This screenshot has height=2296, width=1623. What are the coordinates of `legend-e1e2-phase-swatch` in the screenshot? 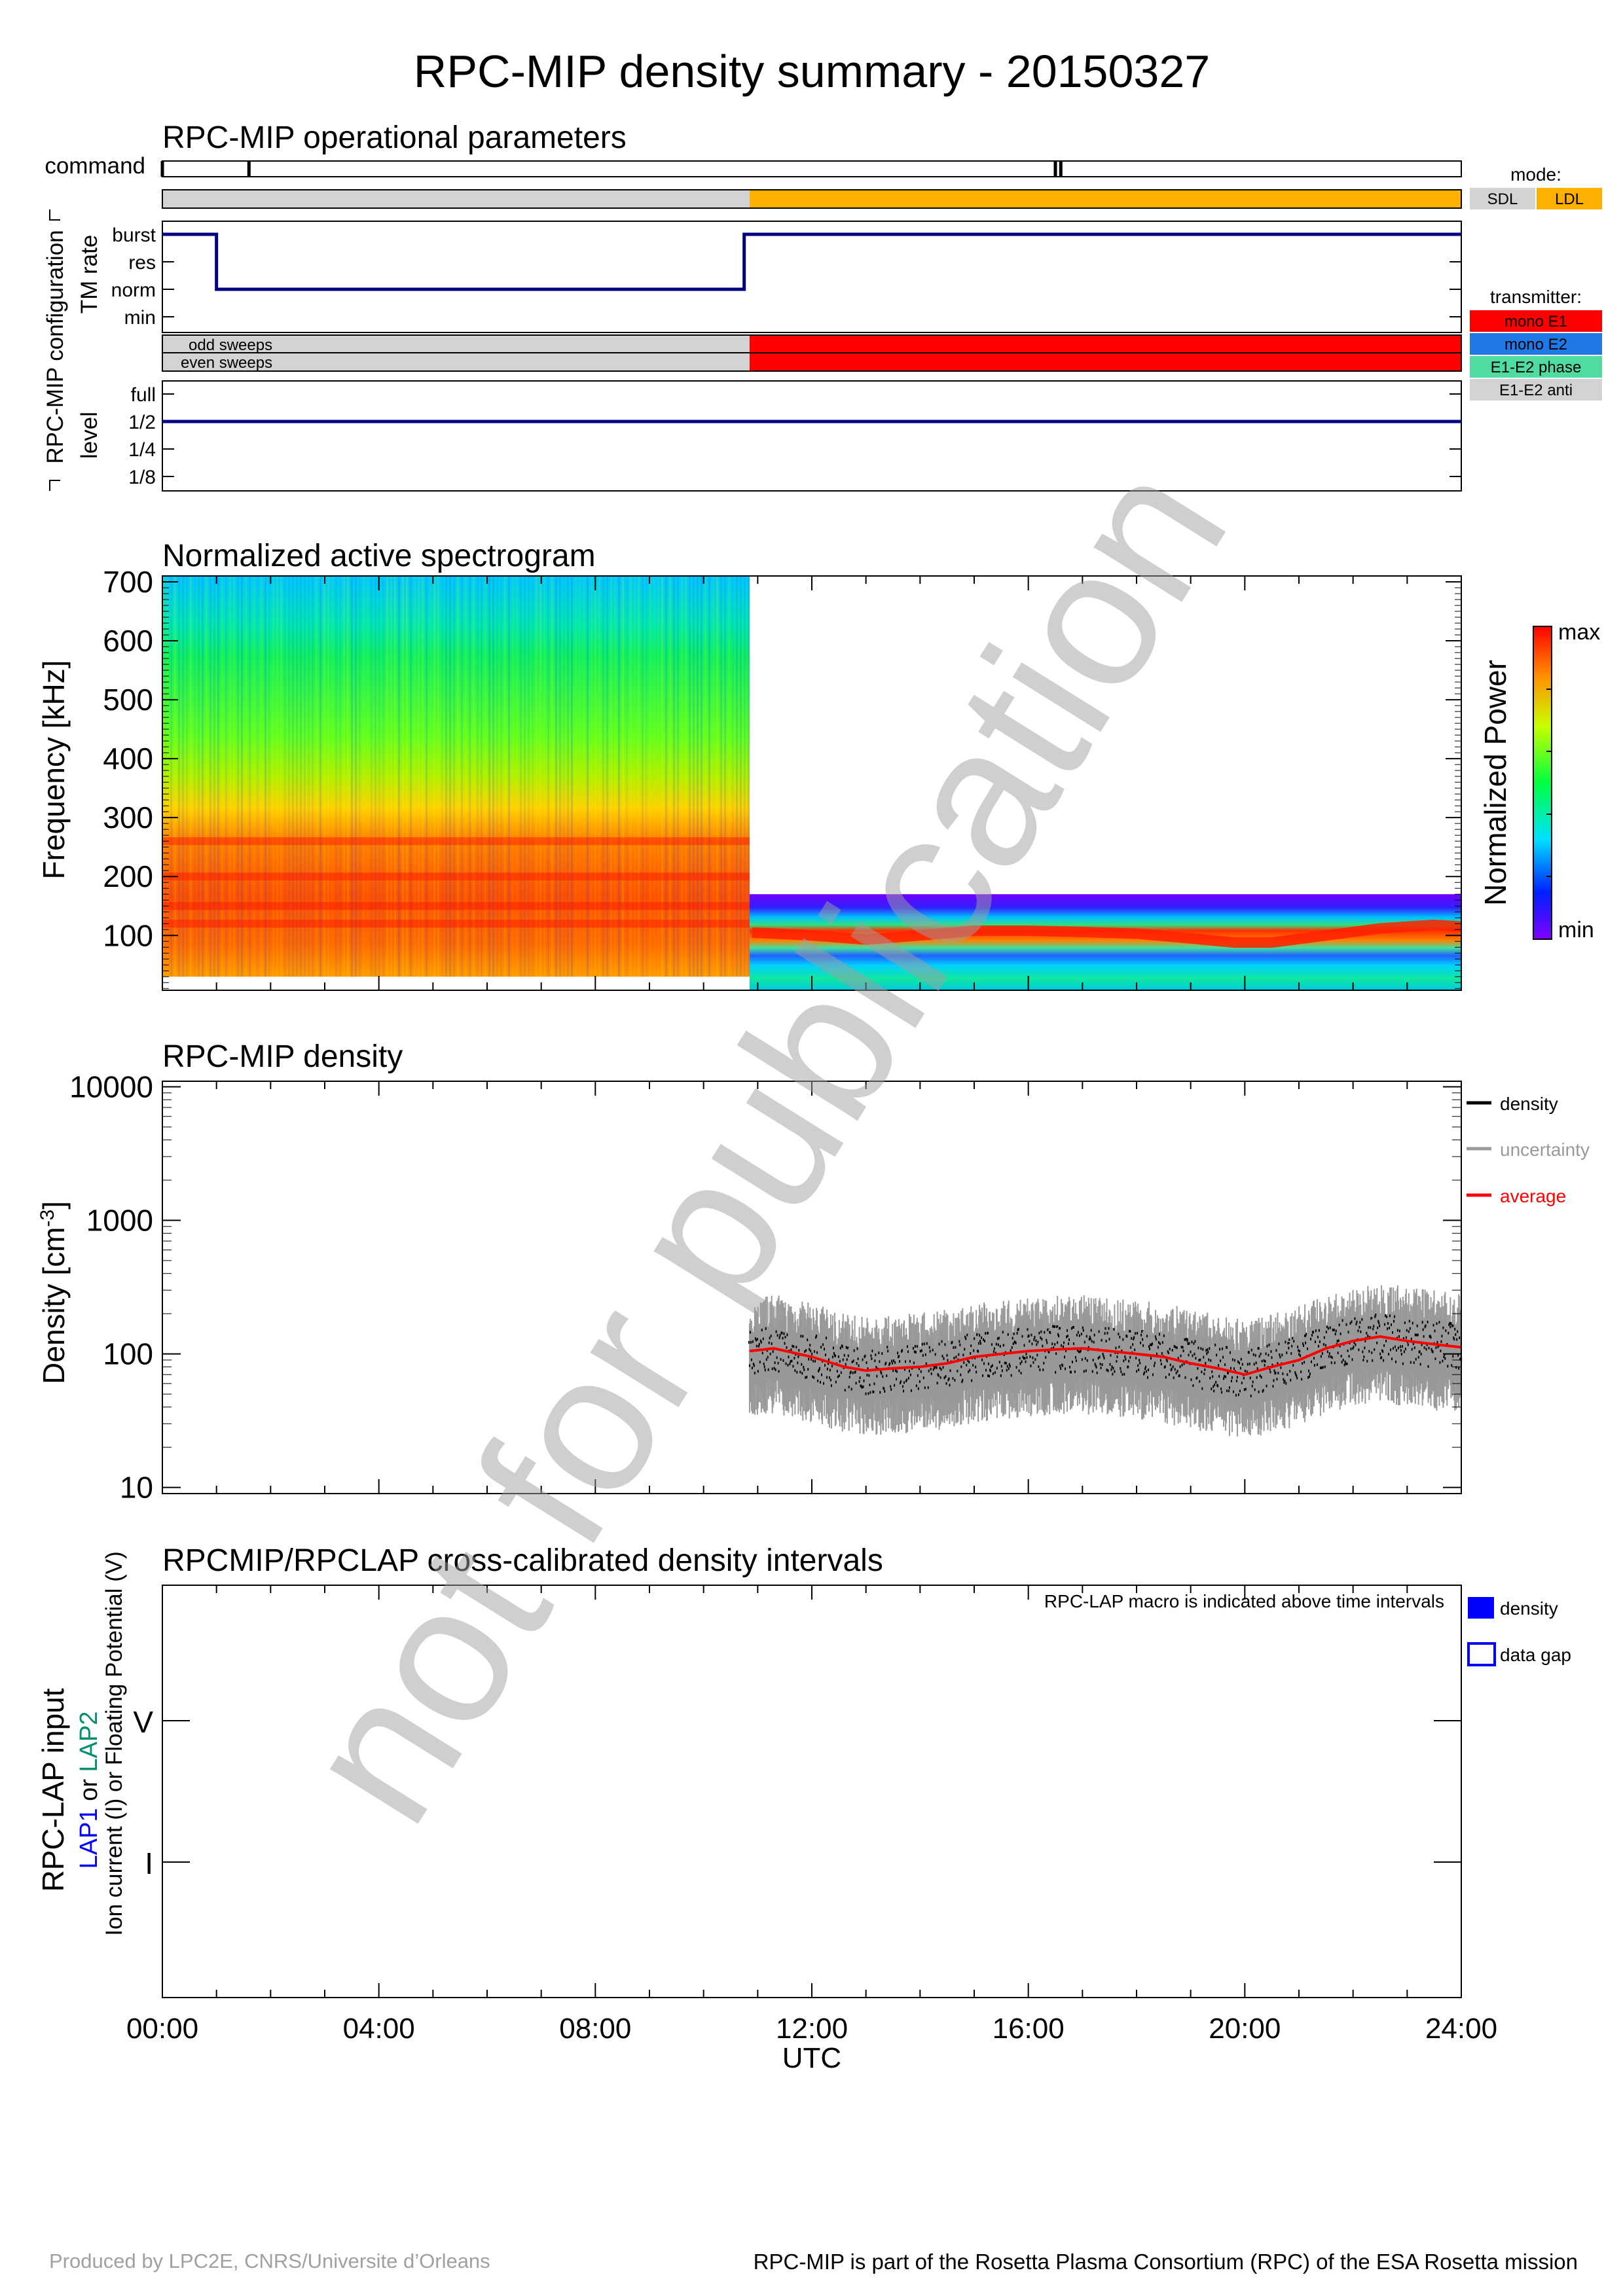 It's located at (1536, 367).